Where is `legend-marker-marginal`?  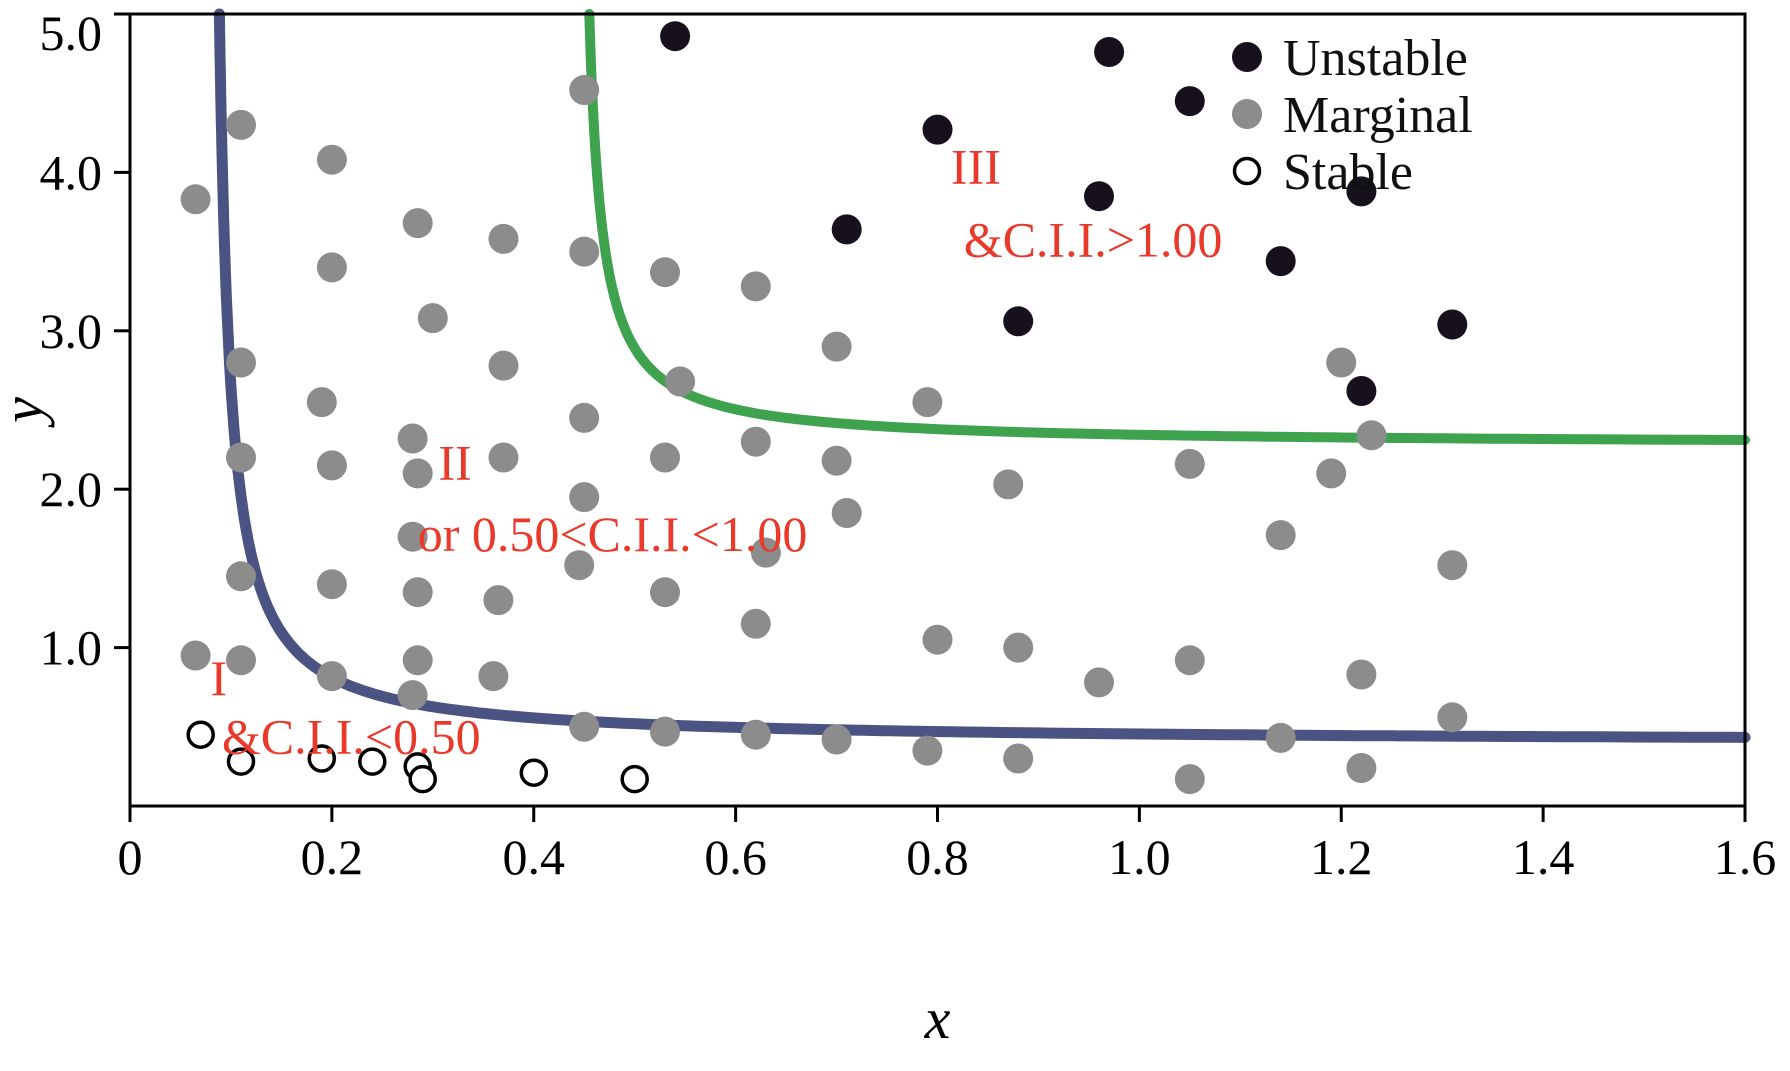
legend-marker-marginal is located at coordinates (1247, 114).